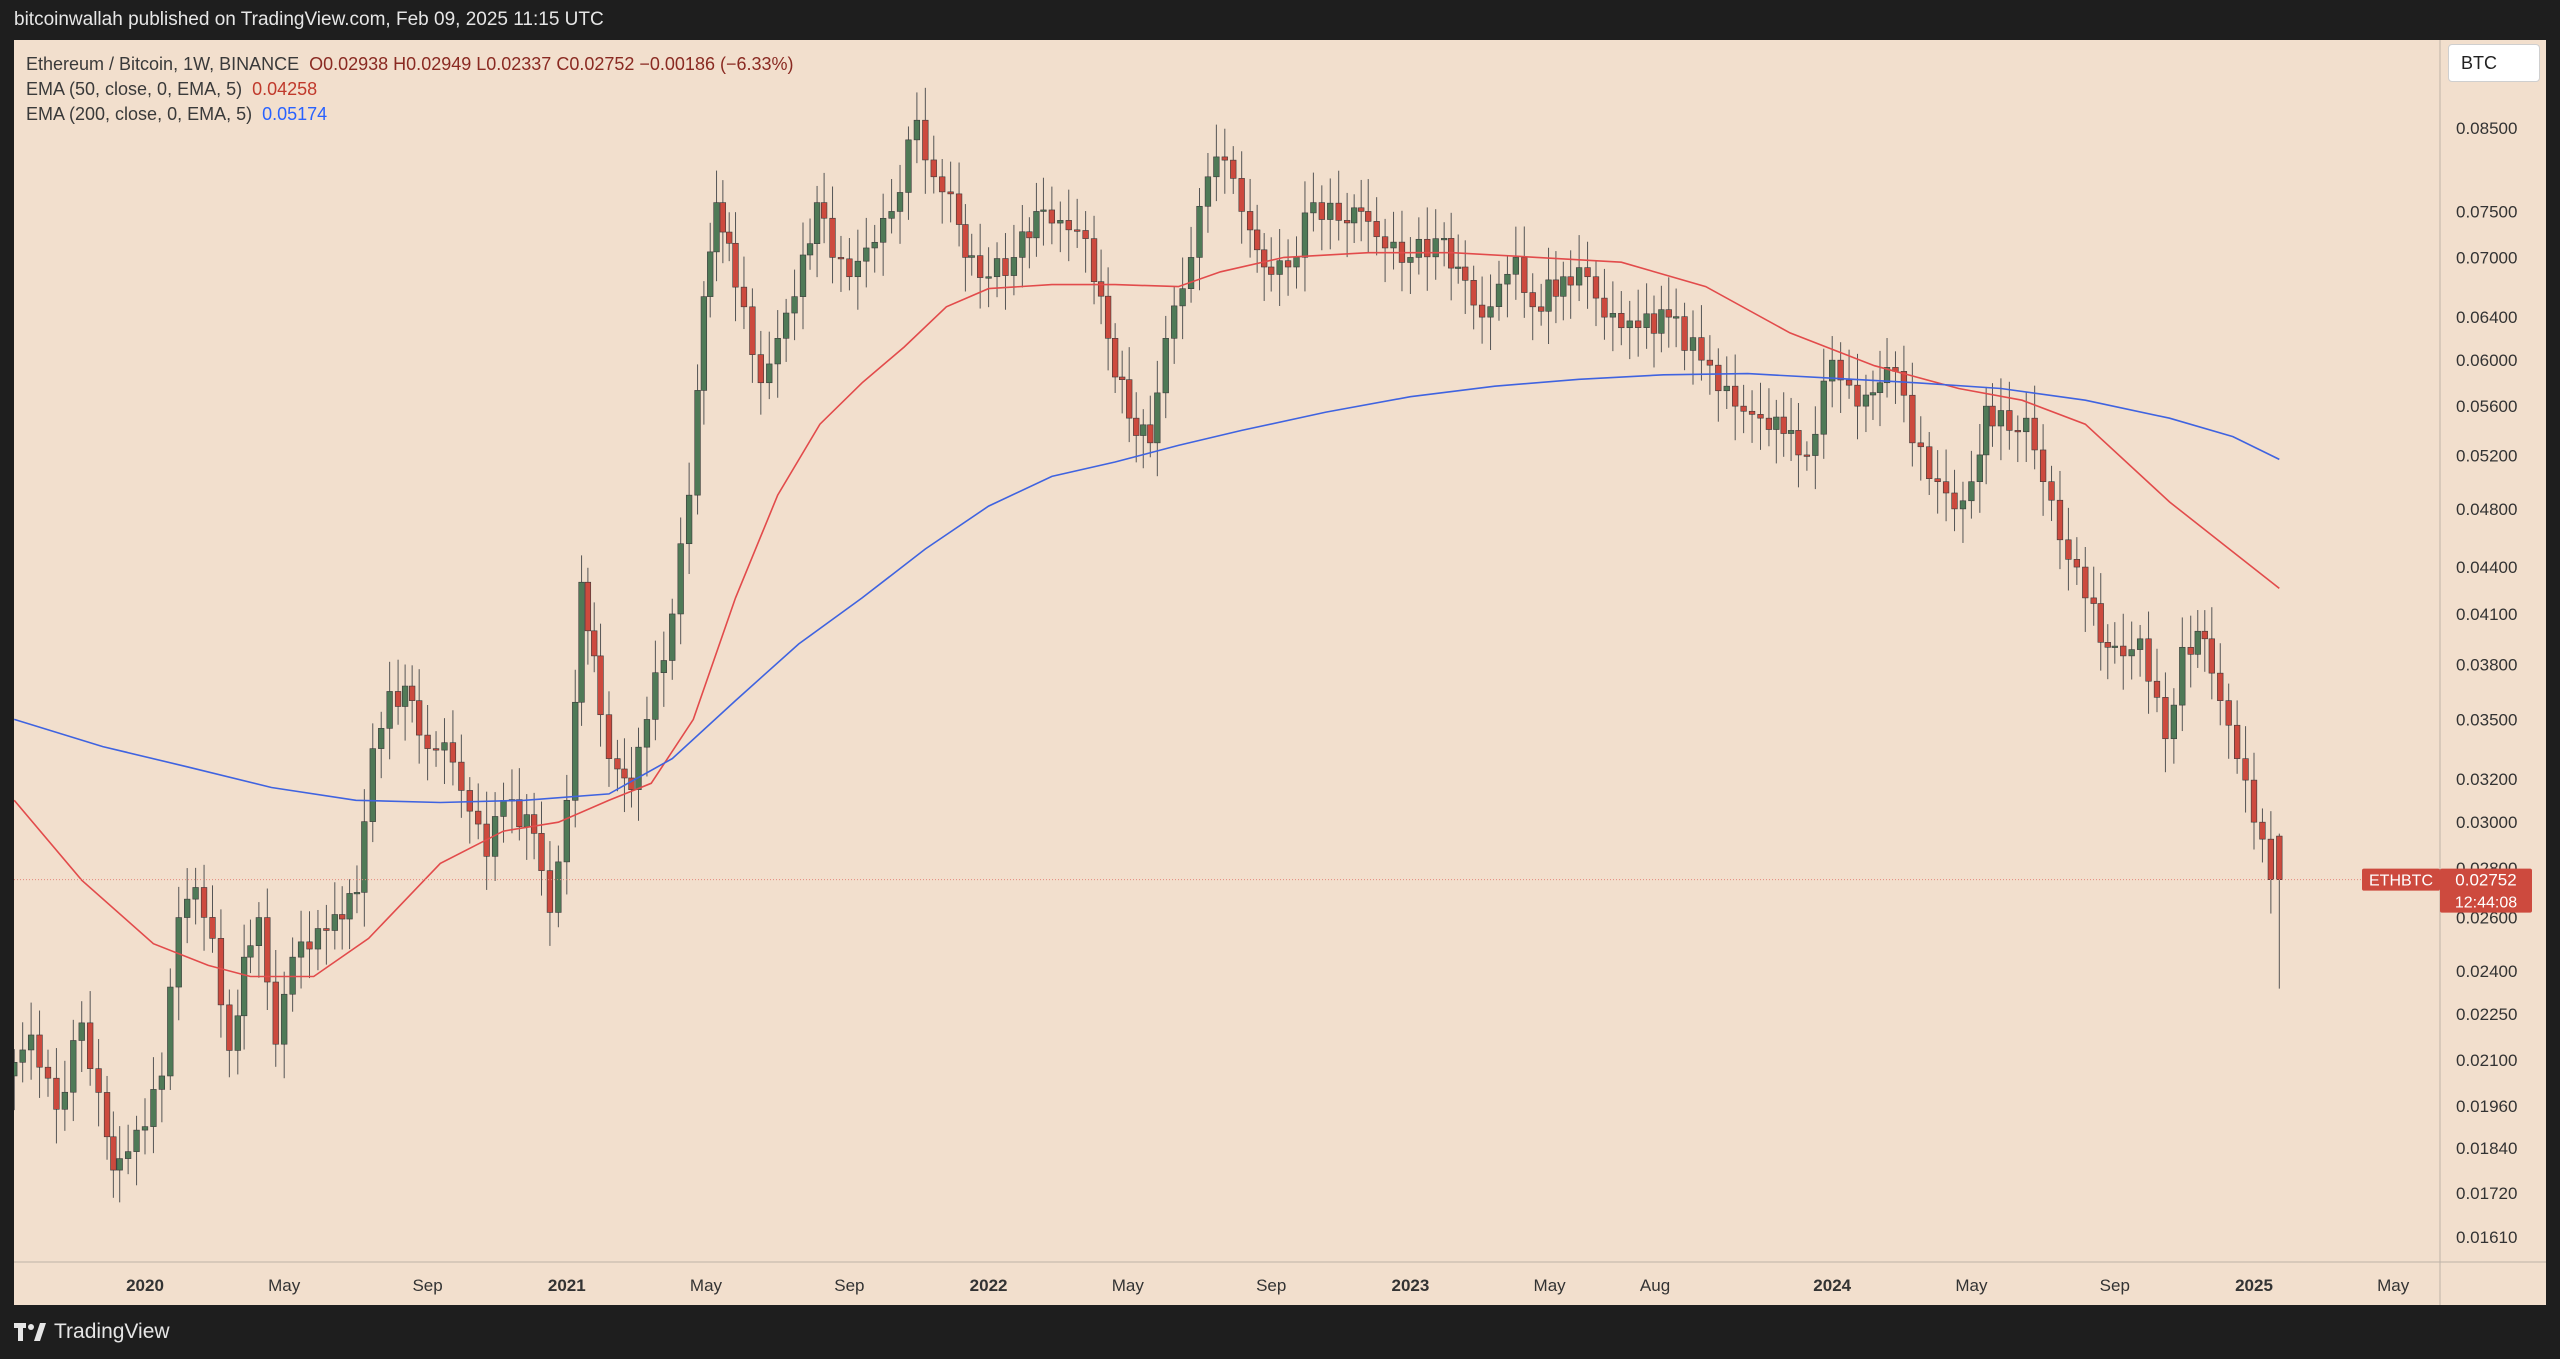 This screenshot has height=1359, width=2560. Describe the element at coordinates (2486, 1060) in the screenshot. I see `y-tick-label: 0.02100` at that location.